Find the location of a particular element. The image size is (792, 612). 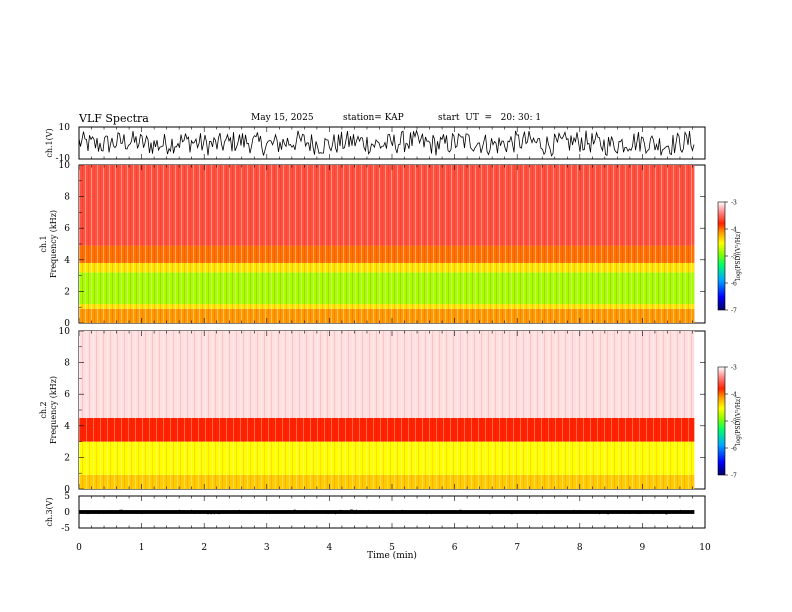

ylabel-line: ch.1 is located at coordinates (43, 243).